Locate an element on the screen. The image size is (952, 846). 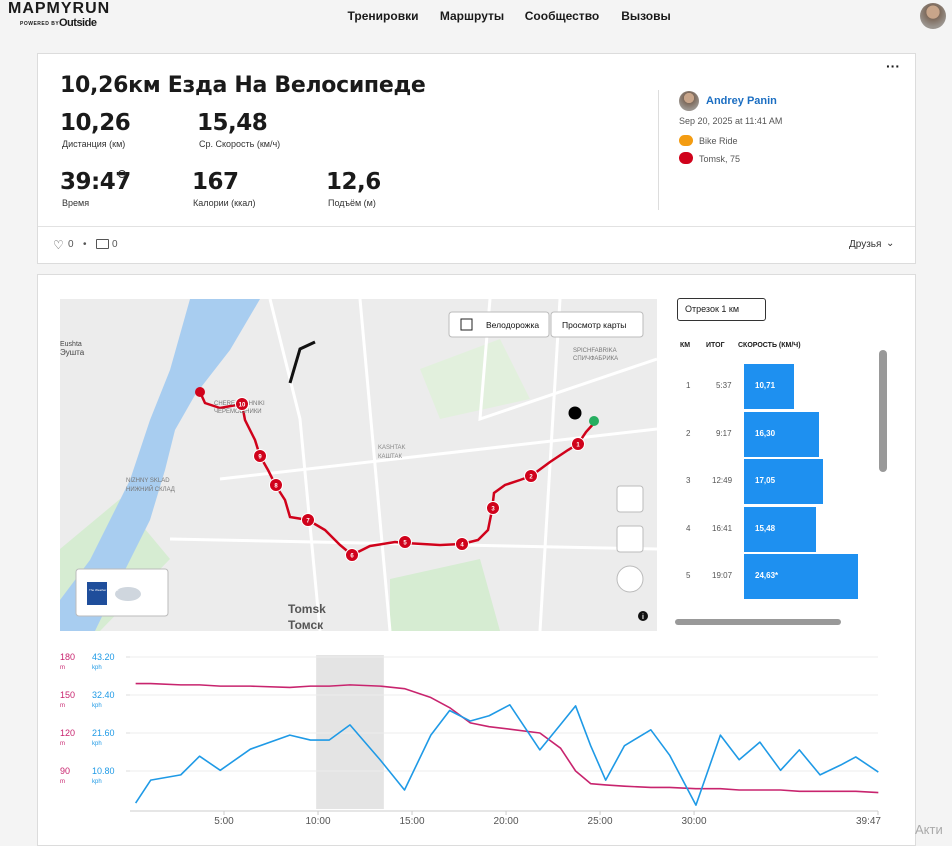
place-label: Эушта is located at coordinates (72, 352).